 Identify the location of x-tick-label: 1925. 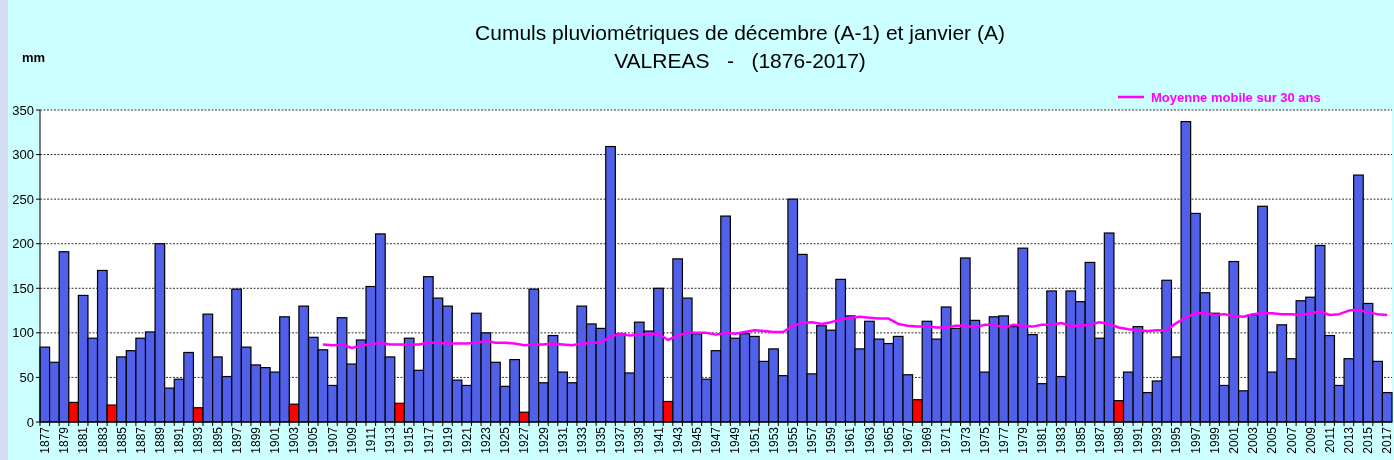
(505, 440).